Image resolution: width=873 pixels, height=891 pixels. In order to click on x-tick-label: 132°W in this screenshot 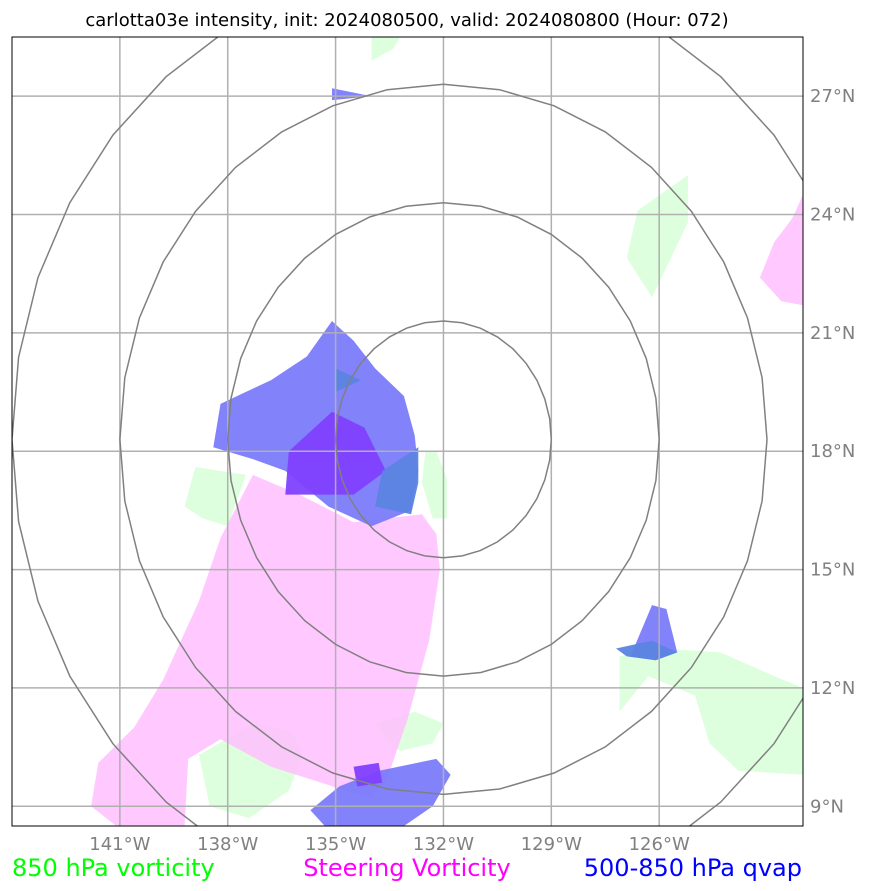, I will do `click(443, 844)`.